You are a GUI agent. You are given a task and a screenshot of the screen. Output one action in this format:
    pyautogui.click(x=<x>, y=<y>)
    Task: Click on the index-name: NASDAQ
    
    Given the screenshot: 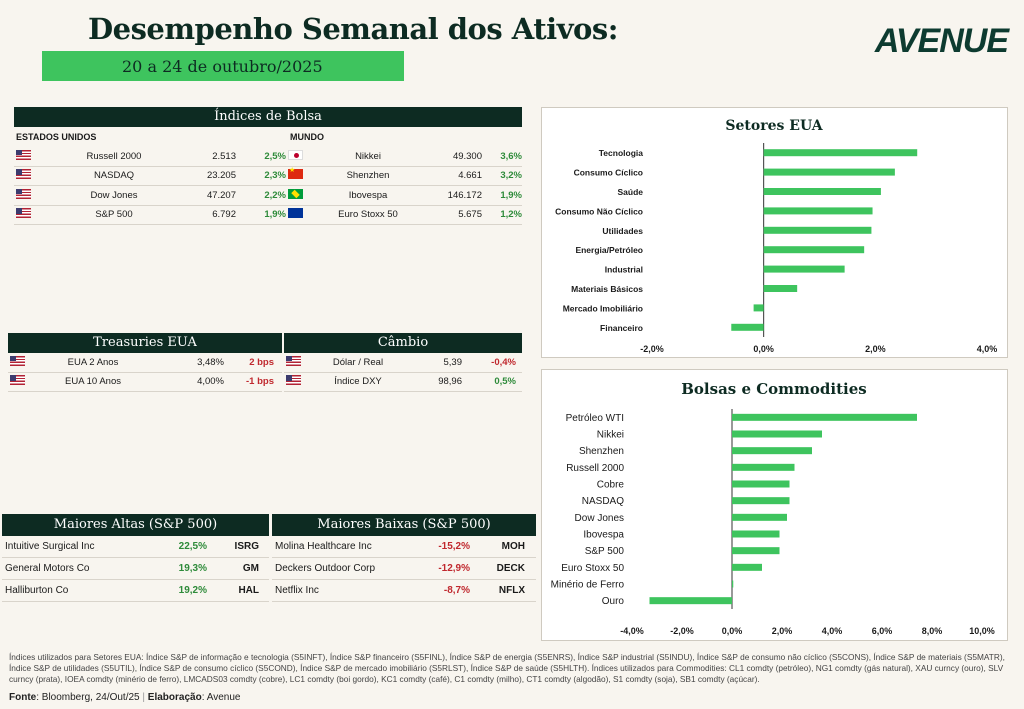 What is the action you would take?
    pyautogui.click(x=114, y=176)
    